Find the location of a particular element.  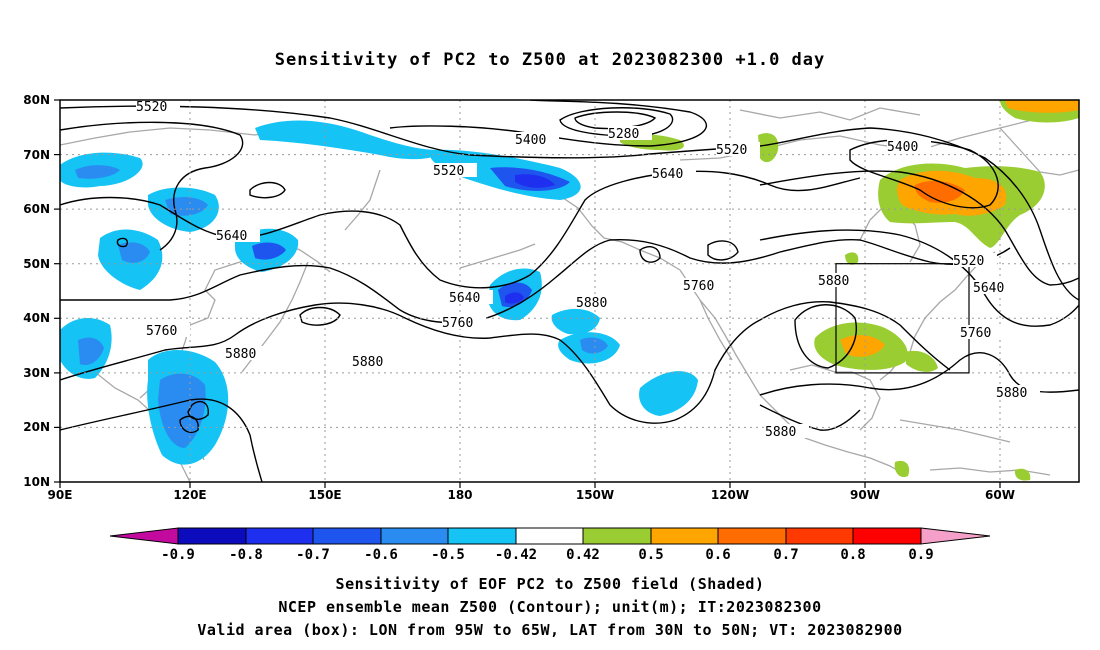

colorbar-label: 0.6 is located at coordinates (717, 555).